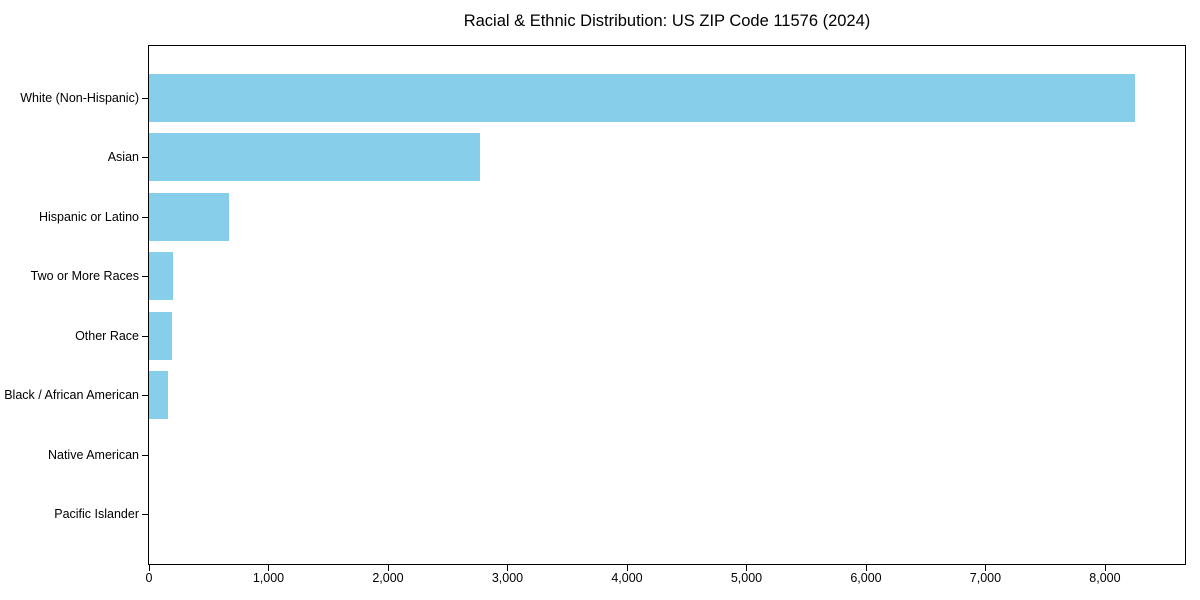  What do you see at coordinates (71, 395) in the screenshot?
I see `y-tick-label: Black / African American` at bounding box center [71, 395].